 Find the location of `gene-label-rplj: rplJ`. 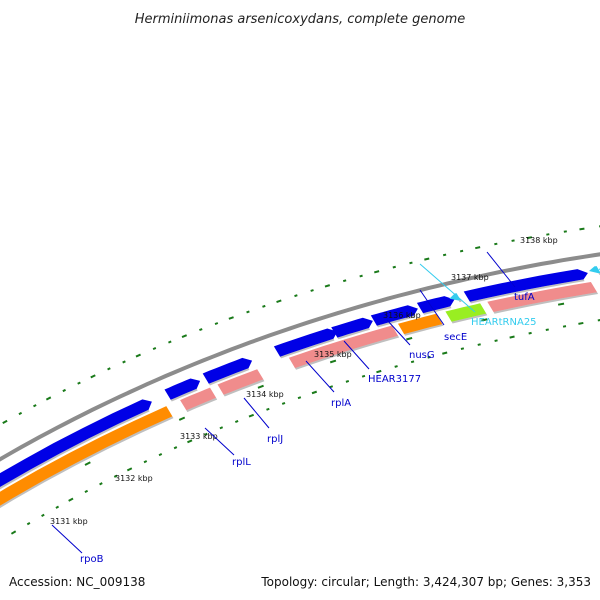

gene-label-rplj: rplJ is located at coordinates (275, 439).